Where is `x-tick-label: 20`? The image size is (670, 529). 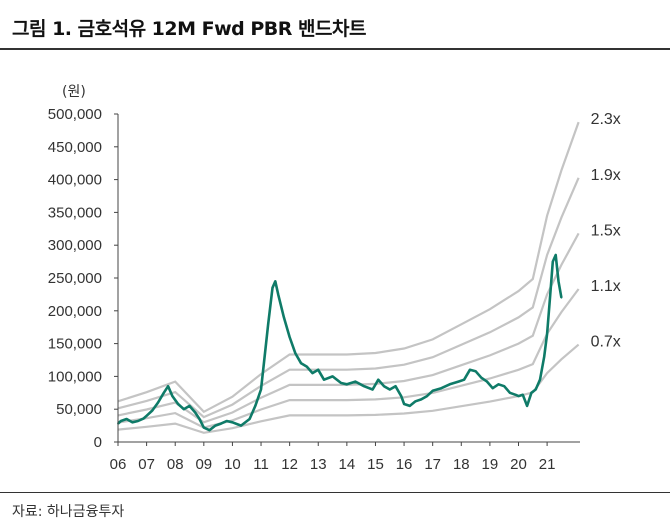
x-tick-label: 20 is located at coordinates (518, 464).